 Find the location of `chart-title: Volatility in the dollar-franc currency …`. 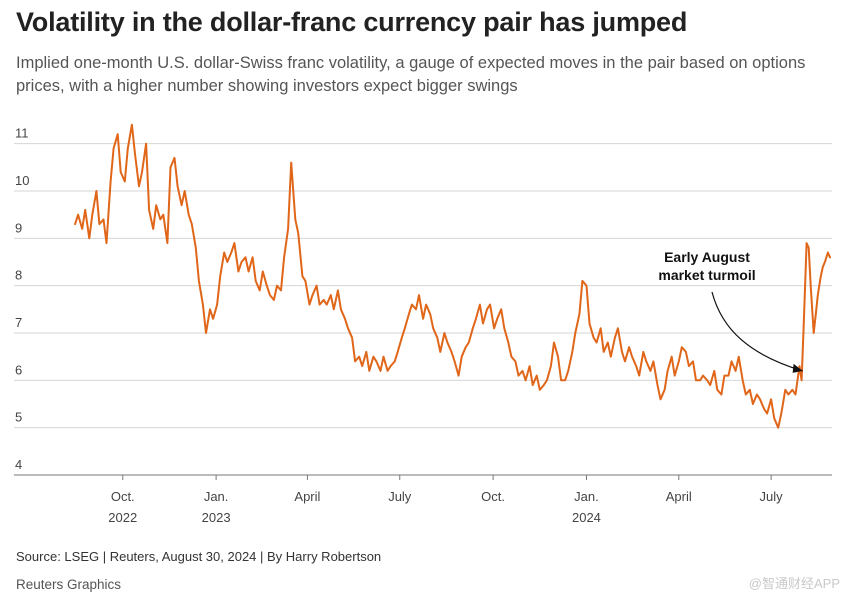

chart-title: Volatility in the dollar-franc currency … is located at coordinates (352, 22).